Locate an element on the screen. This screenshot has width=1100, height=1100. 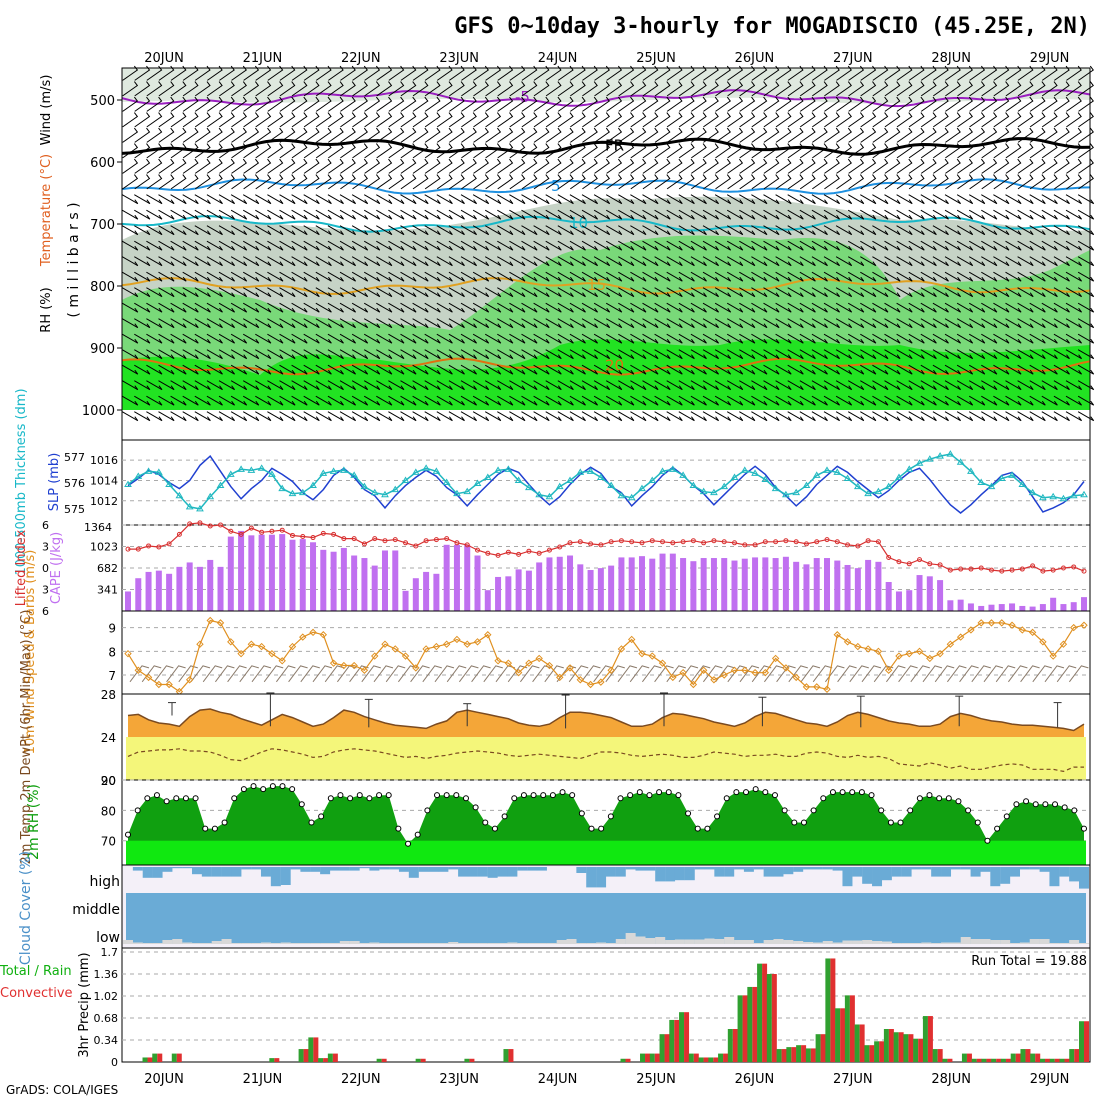
date-label-top: 28JUN is located at coordinates (951, 58).